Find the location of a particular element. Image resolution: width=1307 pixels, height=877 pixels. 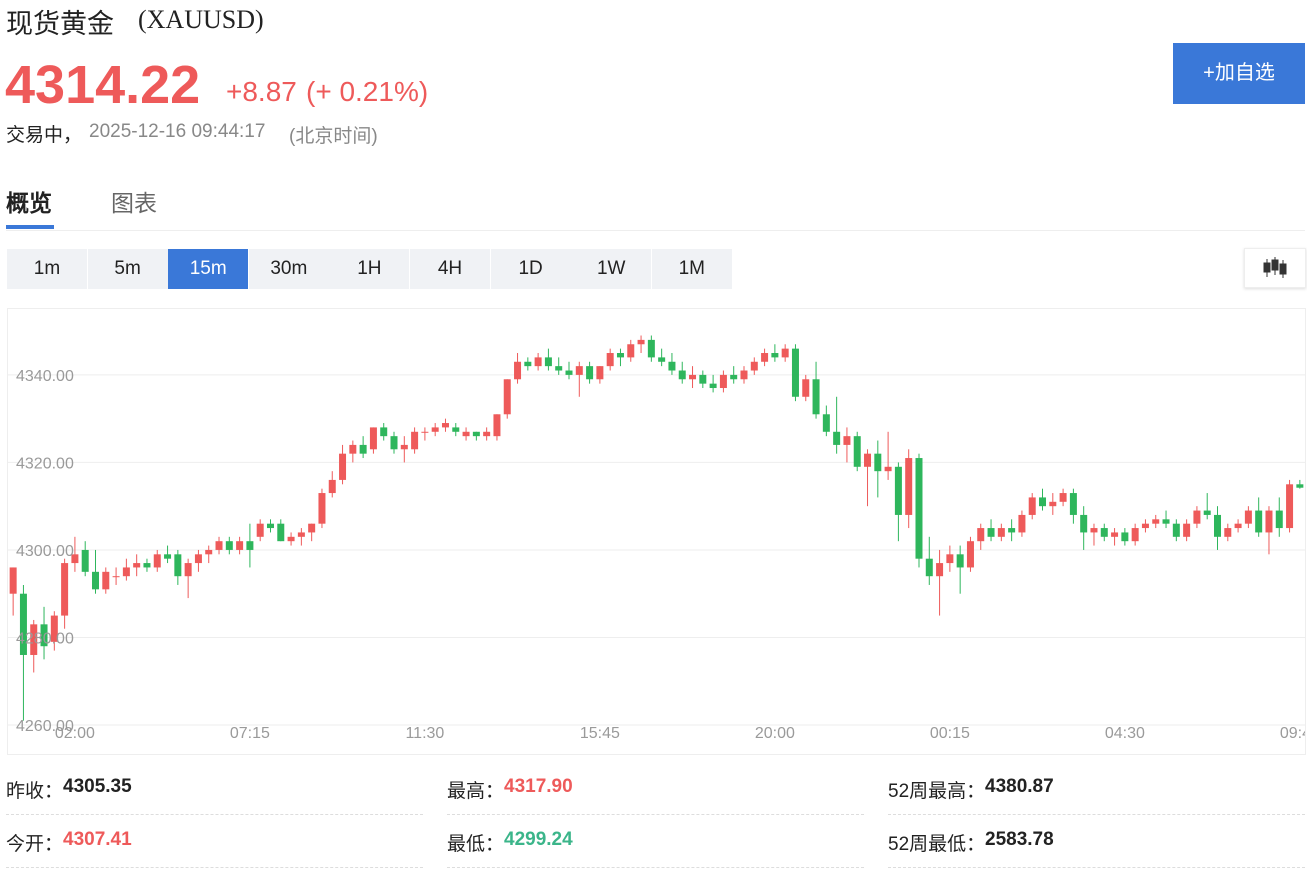

x-tick-label: 00:15 is located at coordinates (950, 733).